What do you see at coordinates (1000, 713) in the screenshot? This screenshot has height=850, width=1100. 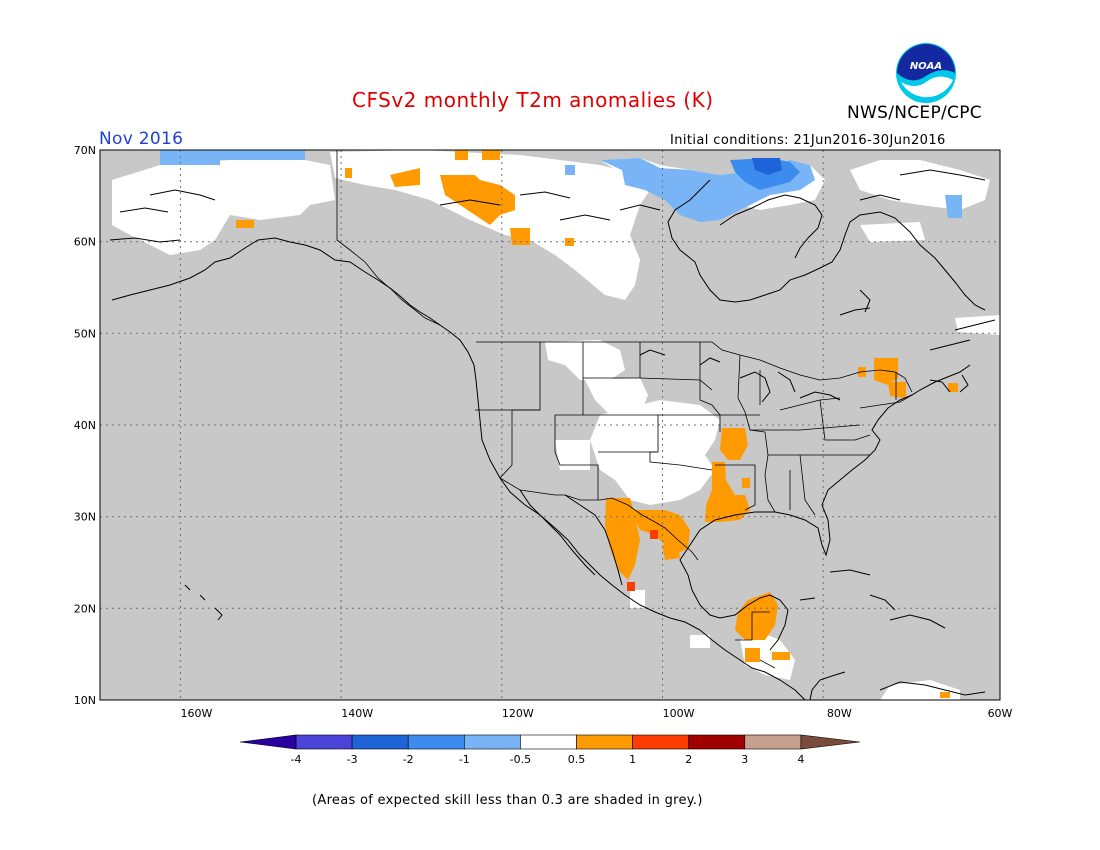 I see `lon-label: 60W` at bounding box center [1000, 713].